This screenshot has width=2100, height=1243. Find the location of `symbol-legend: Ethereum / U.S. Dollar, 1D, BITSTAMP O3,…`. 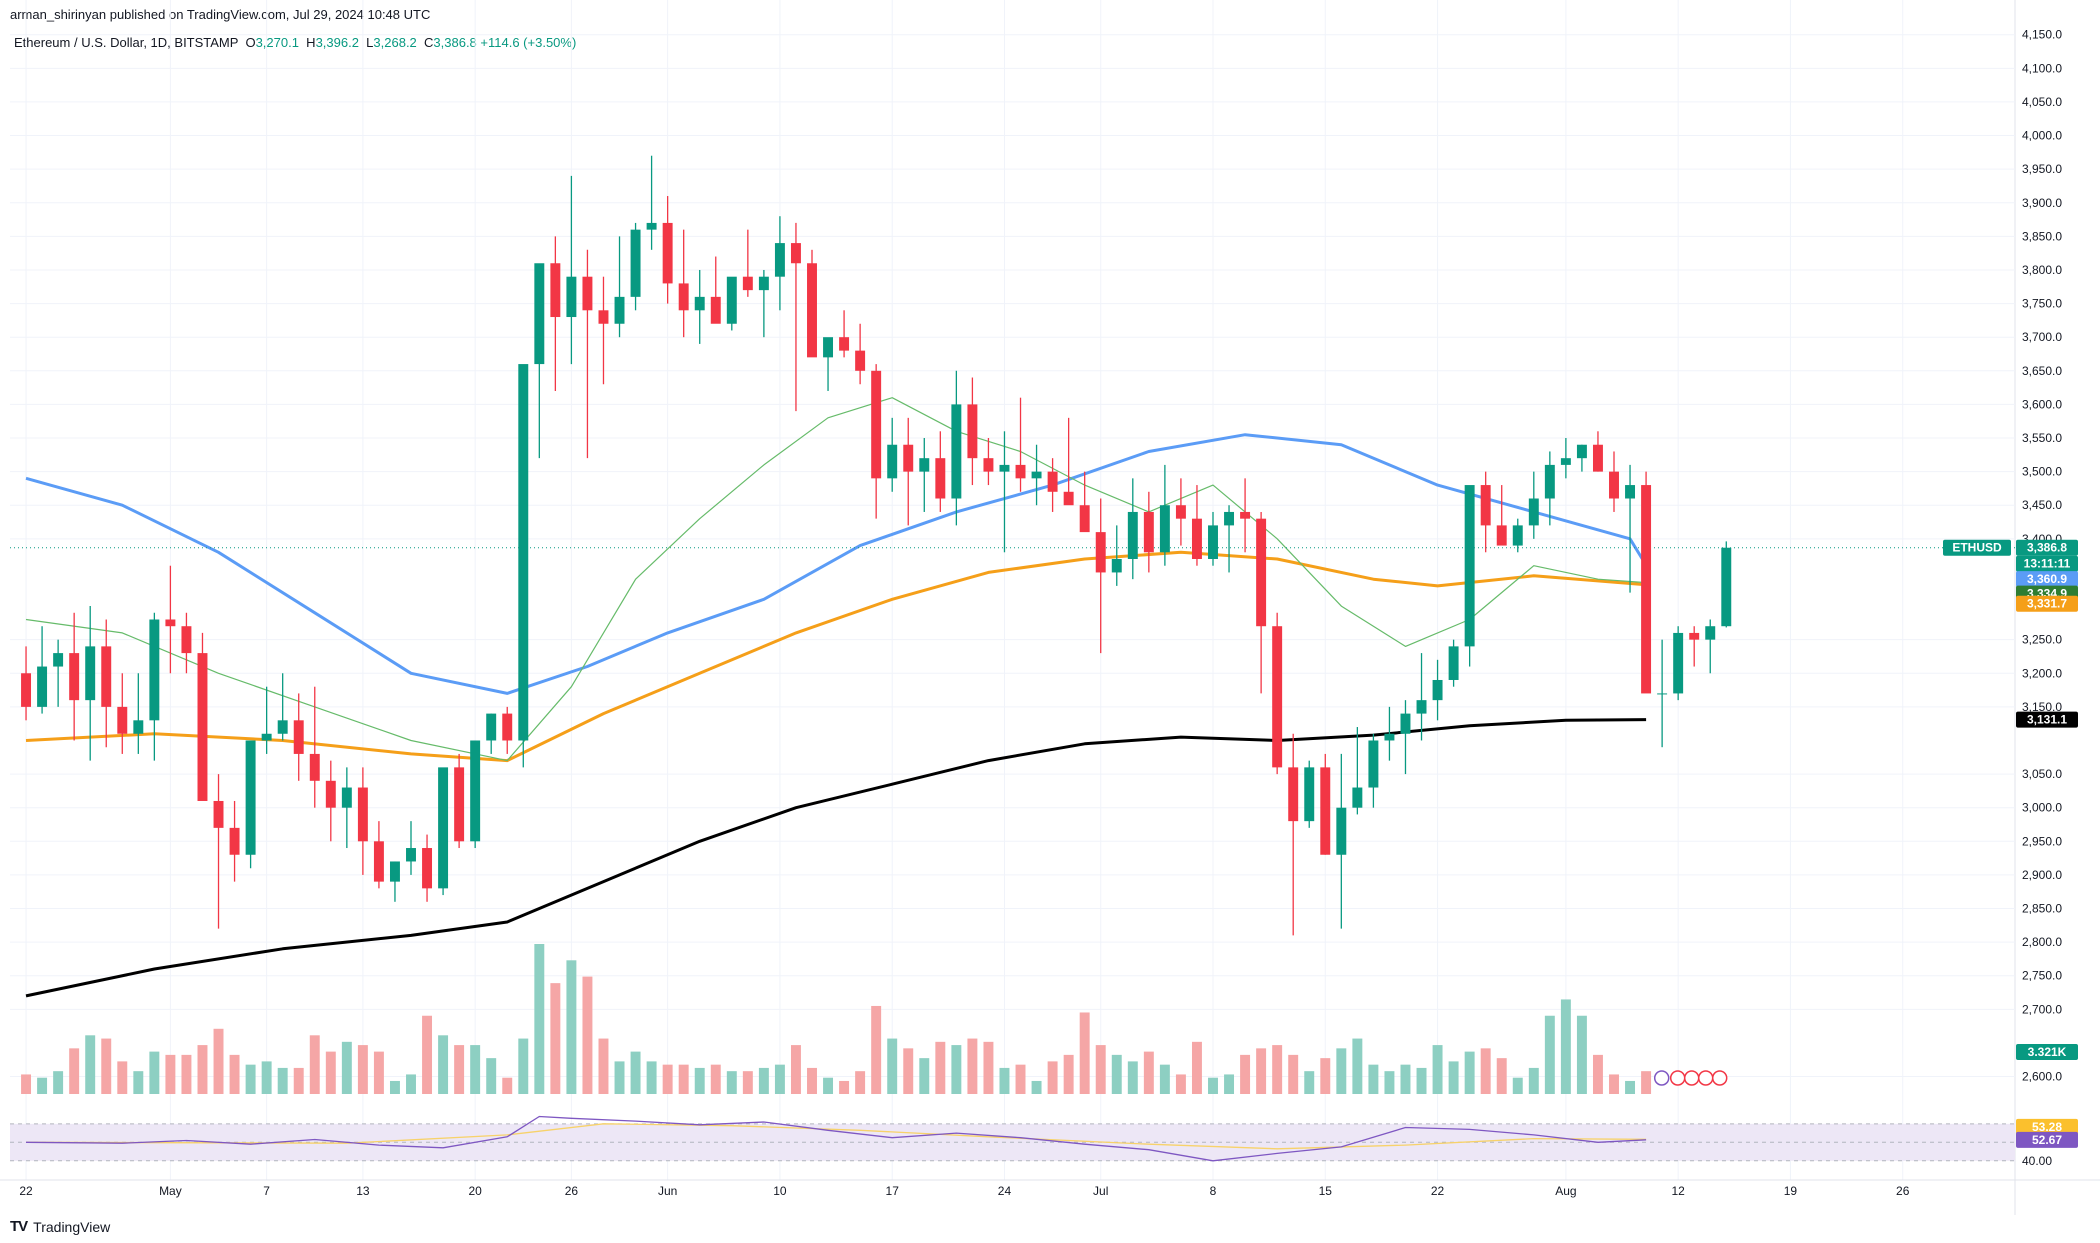

symbol-legend: Ethereum / U.S. Dollar, 1D, BITSTAMP O3,… is located at coordinates (295, 42).